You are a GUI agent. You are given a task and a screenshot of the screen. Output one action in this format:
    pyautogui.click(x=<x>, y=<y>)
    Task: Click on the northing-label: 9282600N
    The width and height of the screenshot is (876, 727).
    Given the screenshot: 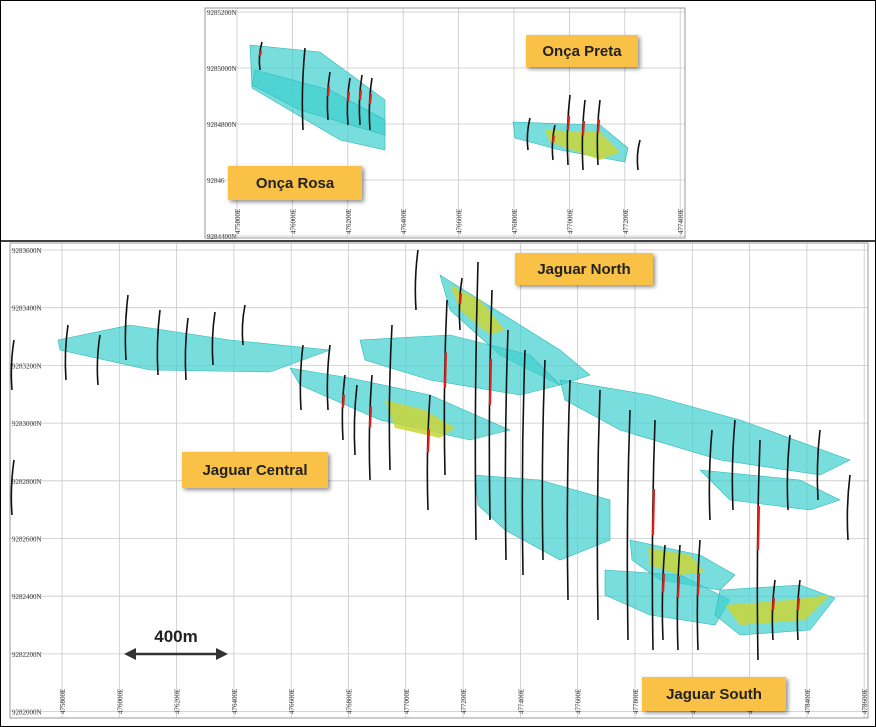 What is the action you would take?
    pyautogui.click(x=27, y=540)
    